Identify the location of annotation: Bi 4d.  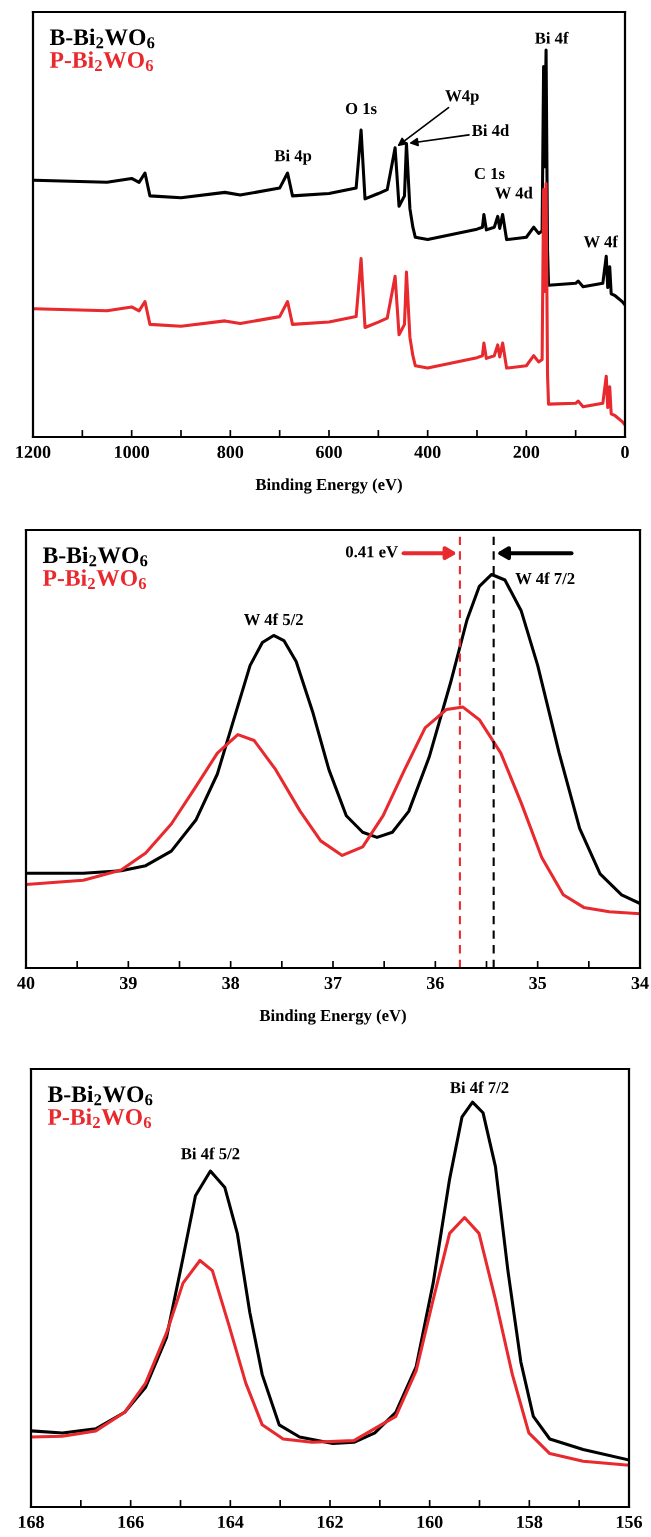
(491, 130).